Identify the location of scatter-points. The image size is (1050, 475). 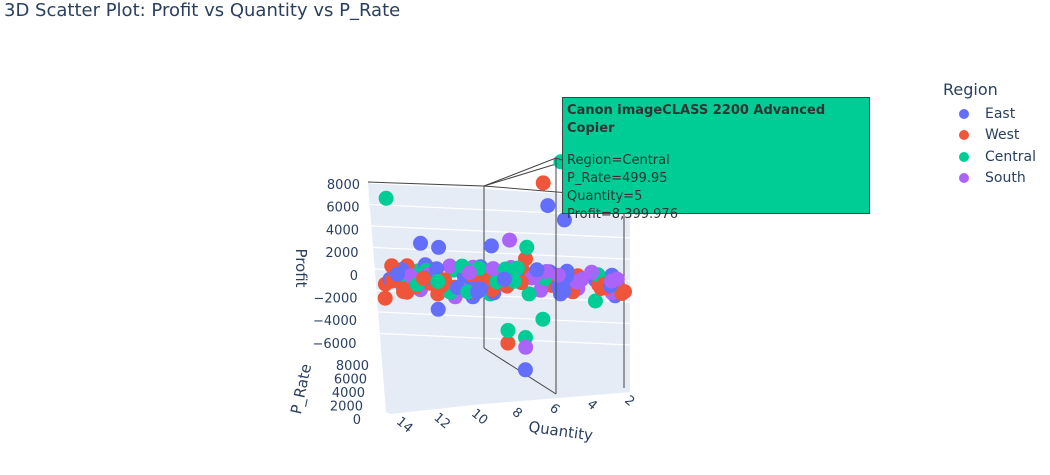
(504, 266).